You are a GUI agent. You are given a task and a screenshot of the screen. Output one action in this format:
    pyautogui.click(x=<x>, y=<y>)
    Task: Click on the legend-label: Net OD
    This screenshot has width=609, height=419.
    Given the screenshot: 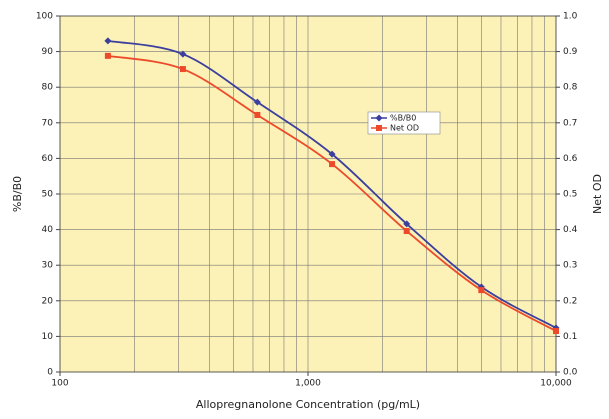 What is the action you would take?
    pyautogui.click(x=404, y=128)
    